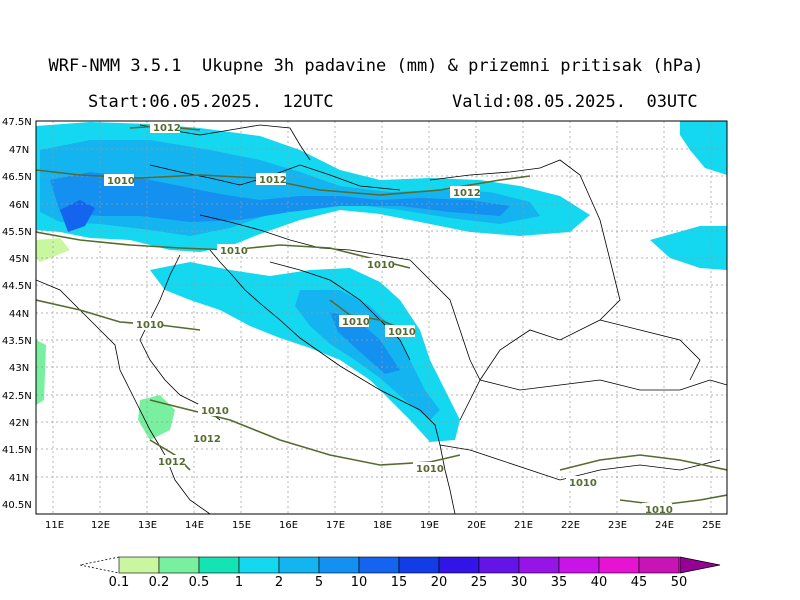 This screenshot has width=800, height=600. Describe the element at coordinates (688, 248) in the screenshot. I see `precip-east-patch` at that location.